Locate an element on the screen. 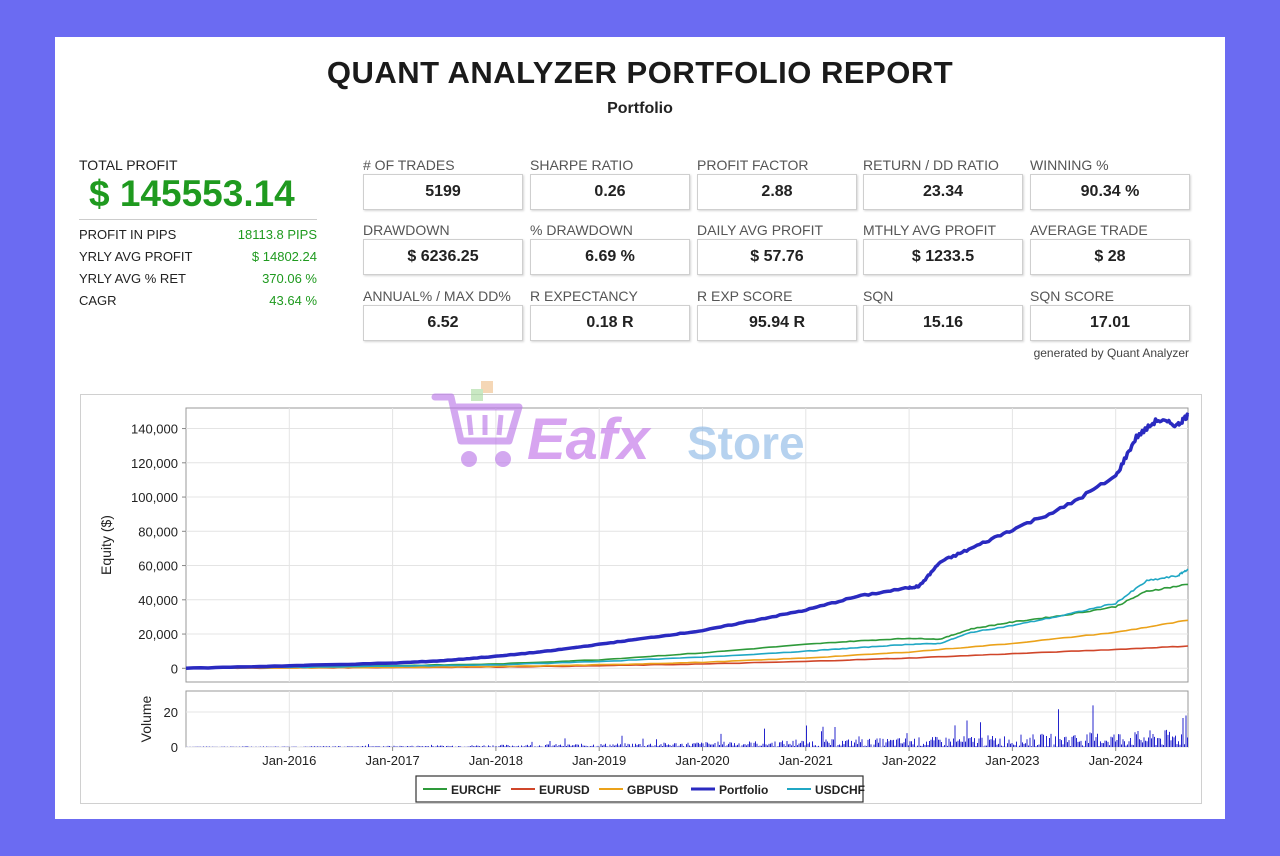 The width and height of the screenshot is (1280, 856). x-tick-label: Jan-2017 is located at coordinates (392, 760).